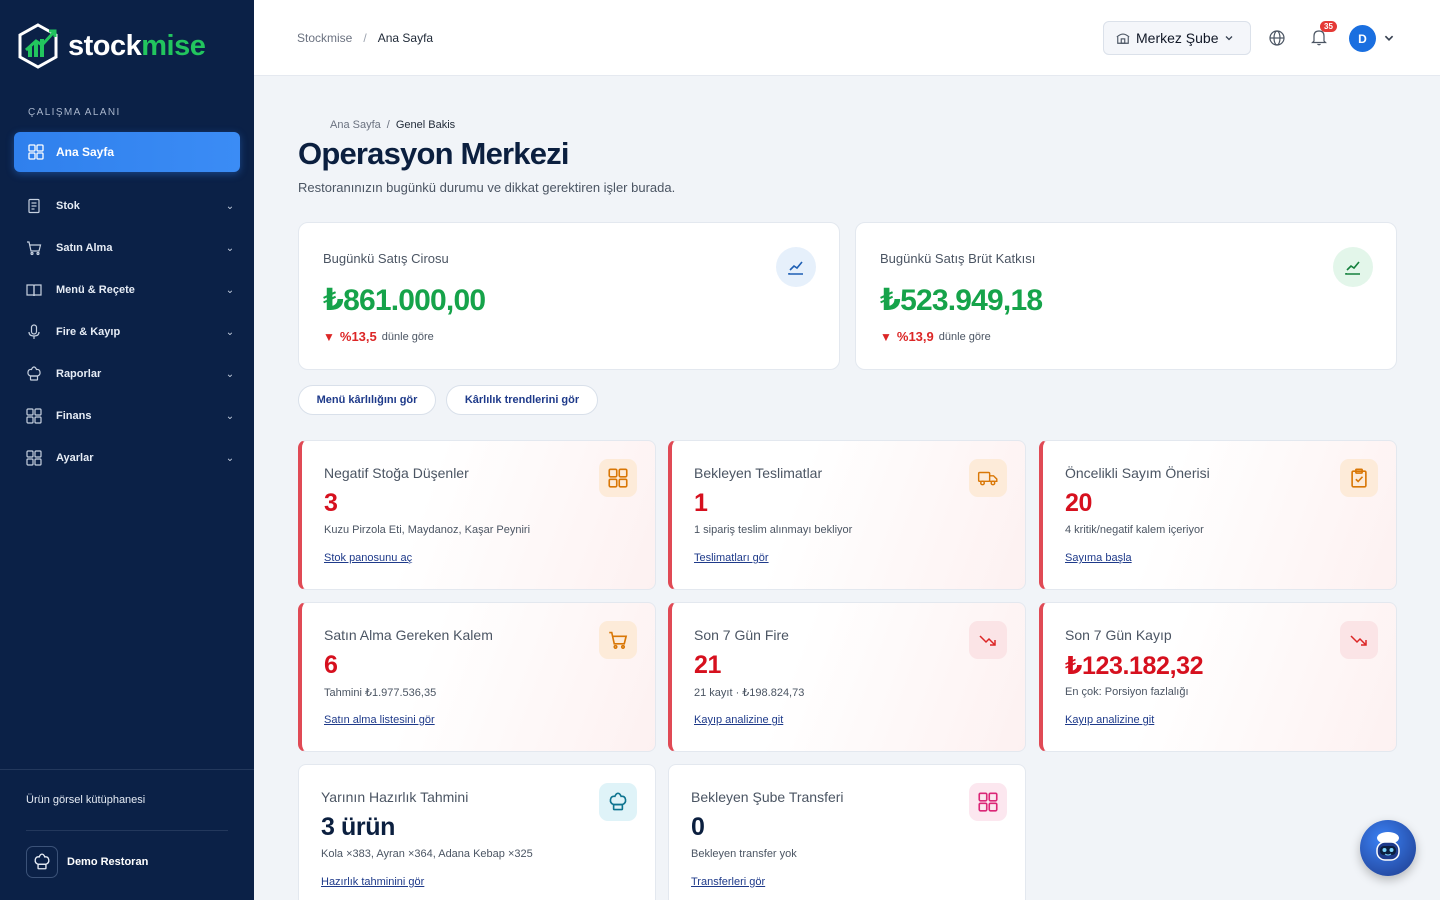  What do you see at coordinates (701, 503) in the screenshot?
I see `card-value: 1` at bounding box center [701, 503].